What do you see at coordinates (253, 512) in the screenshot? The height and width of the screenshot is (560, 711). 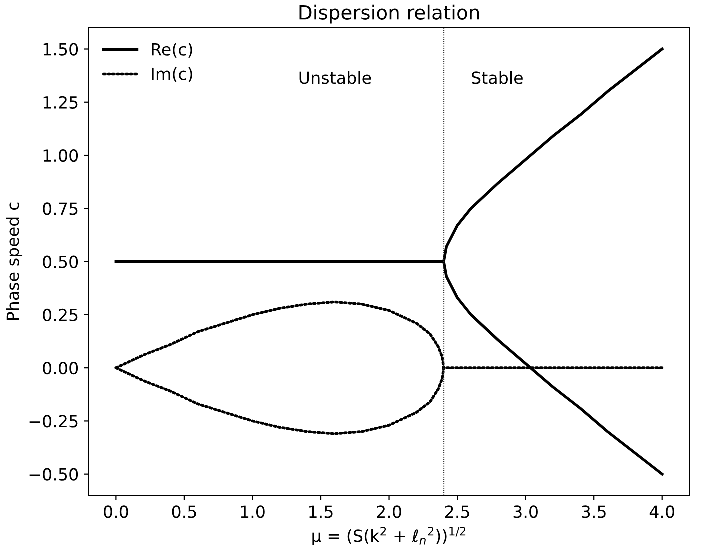 I see `x-tick-label: 1.0` at bounding box center [253, 512].